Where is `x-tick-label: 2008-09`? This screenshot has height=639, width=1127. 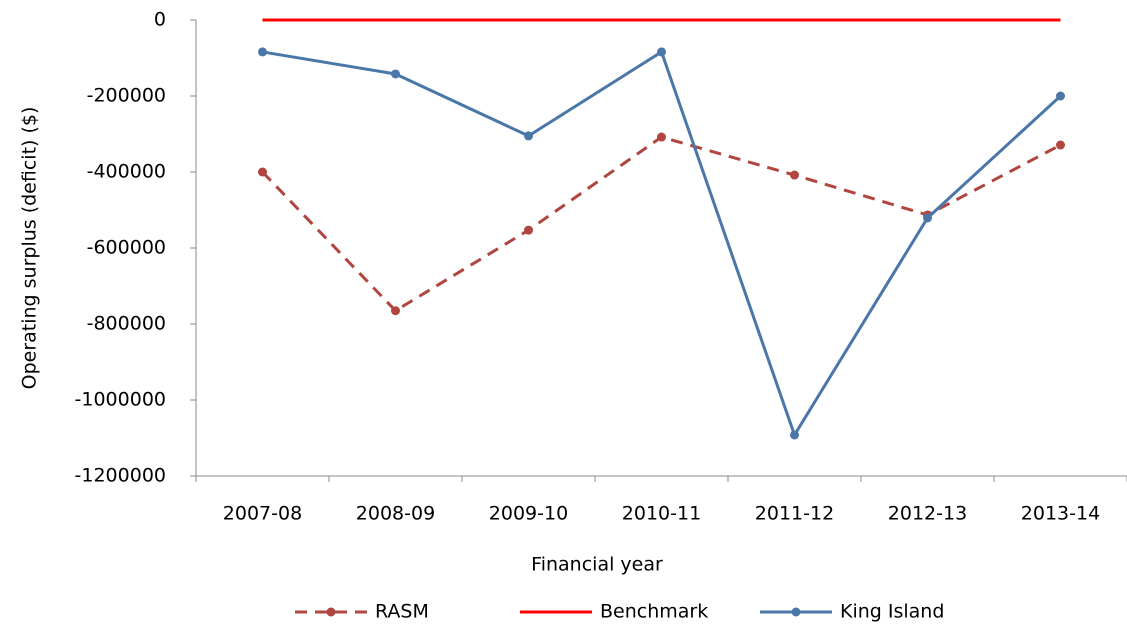
x-tick-label: 2008-09 is located at coordinates (395, 514).